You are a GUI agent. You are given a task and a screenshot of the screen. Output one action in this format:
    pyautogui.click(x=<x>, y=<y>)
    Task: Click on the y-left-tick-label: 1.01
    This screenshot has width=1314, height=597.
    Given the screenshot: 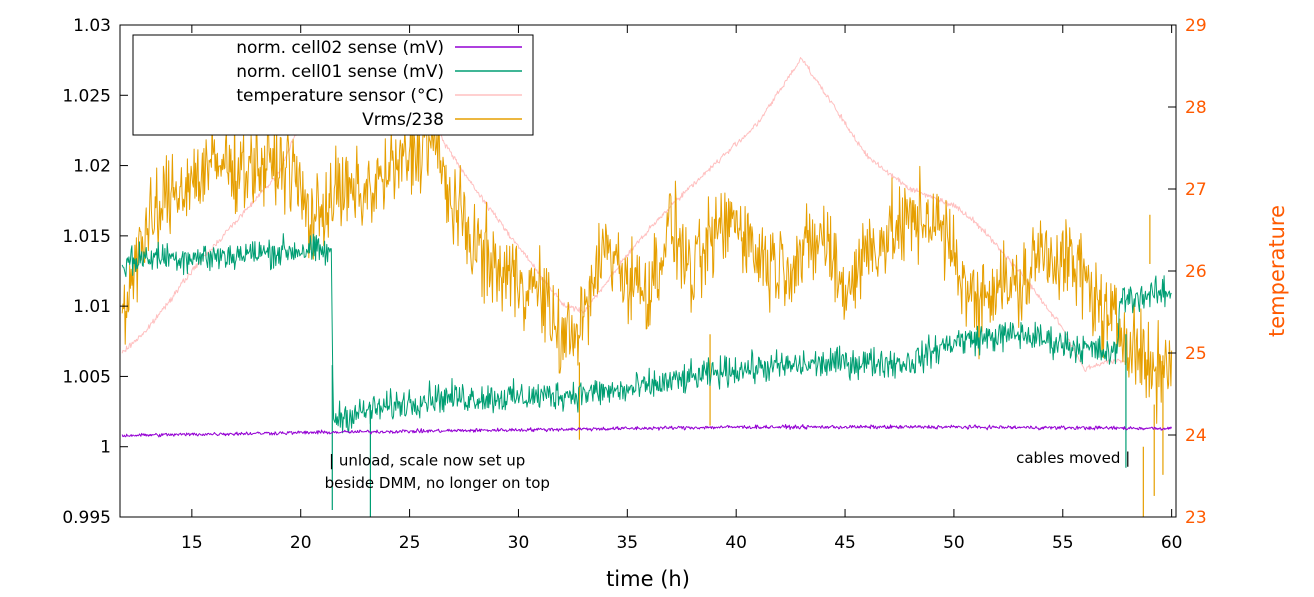 What is the action you would take?
    pyautogui.click(x=92, y=307)
    